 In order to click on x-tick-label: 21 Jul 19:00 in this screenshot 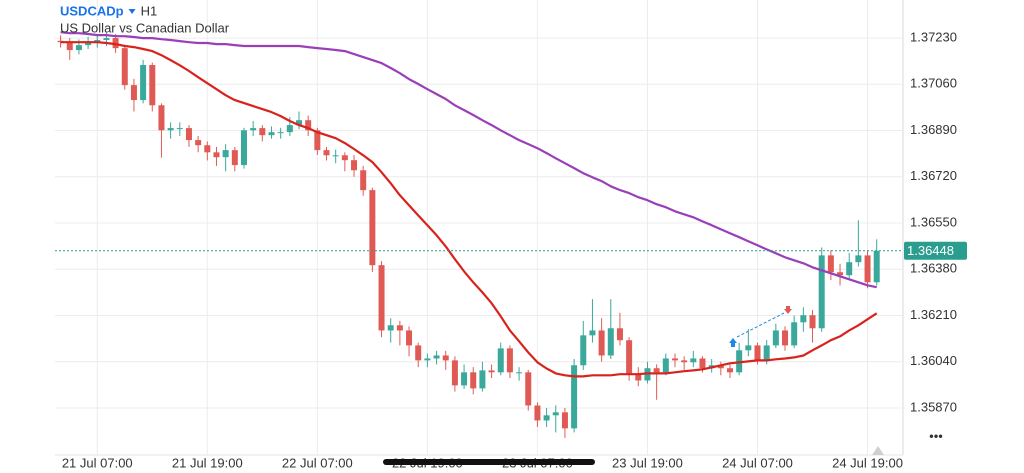, I will do `click(207, 462)`.